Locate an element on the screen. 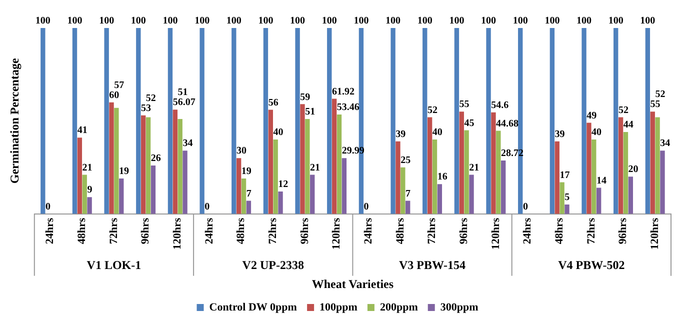 The image size is (685, 323). data-label: 40 is located at coordinates (437, 132).